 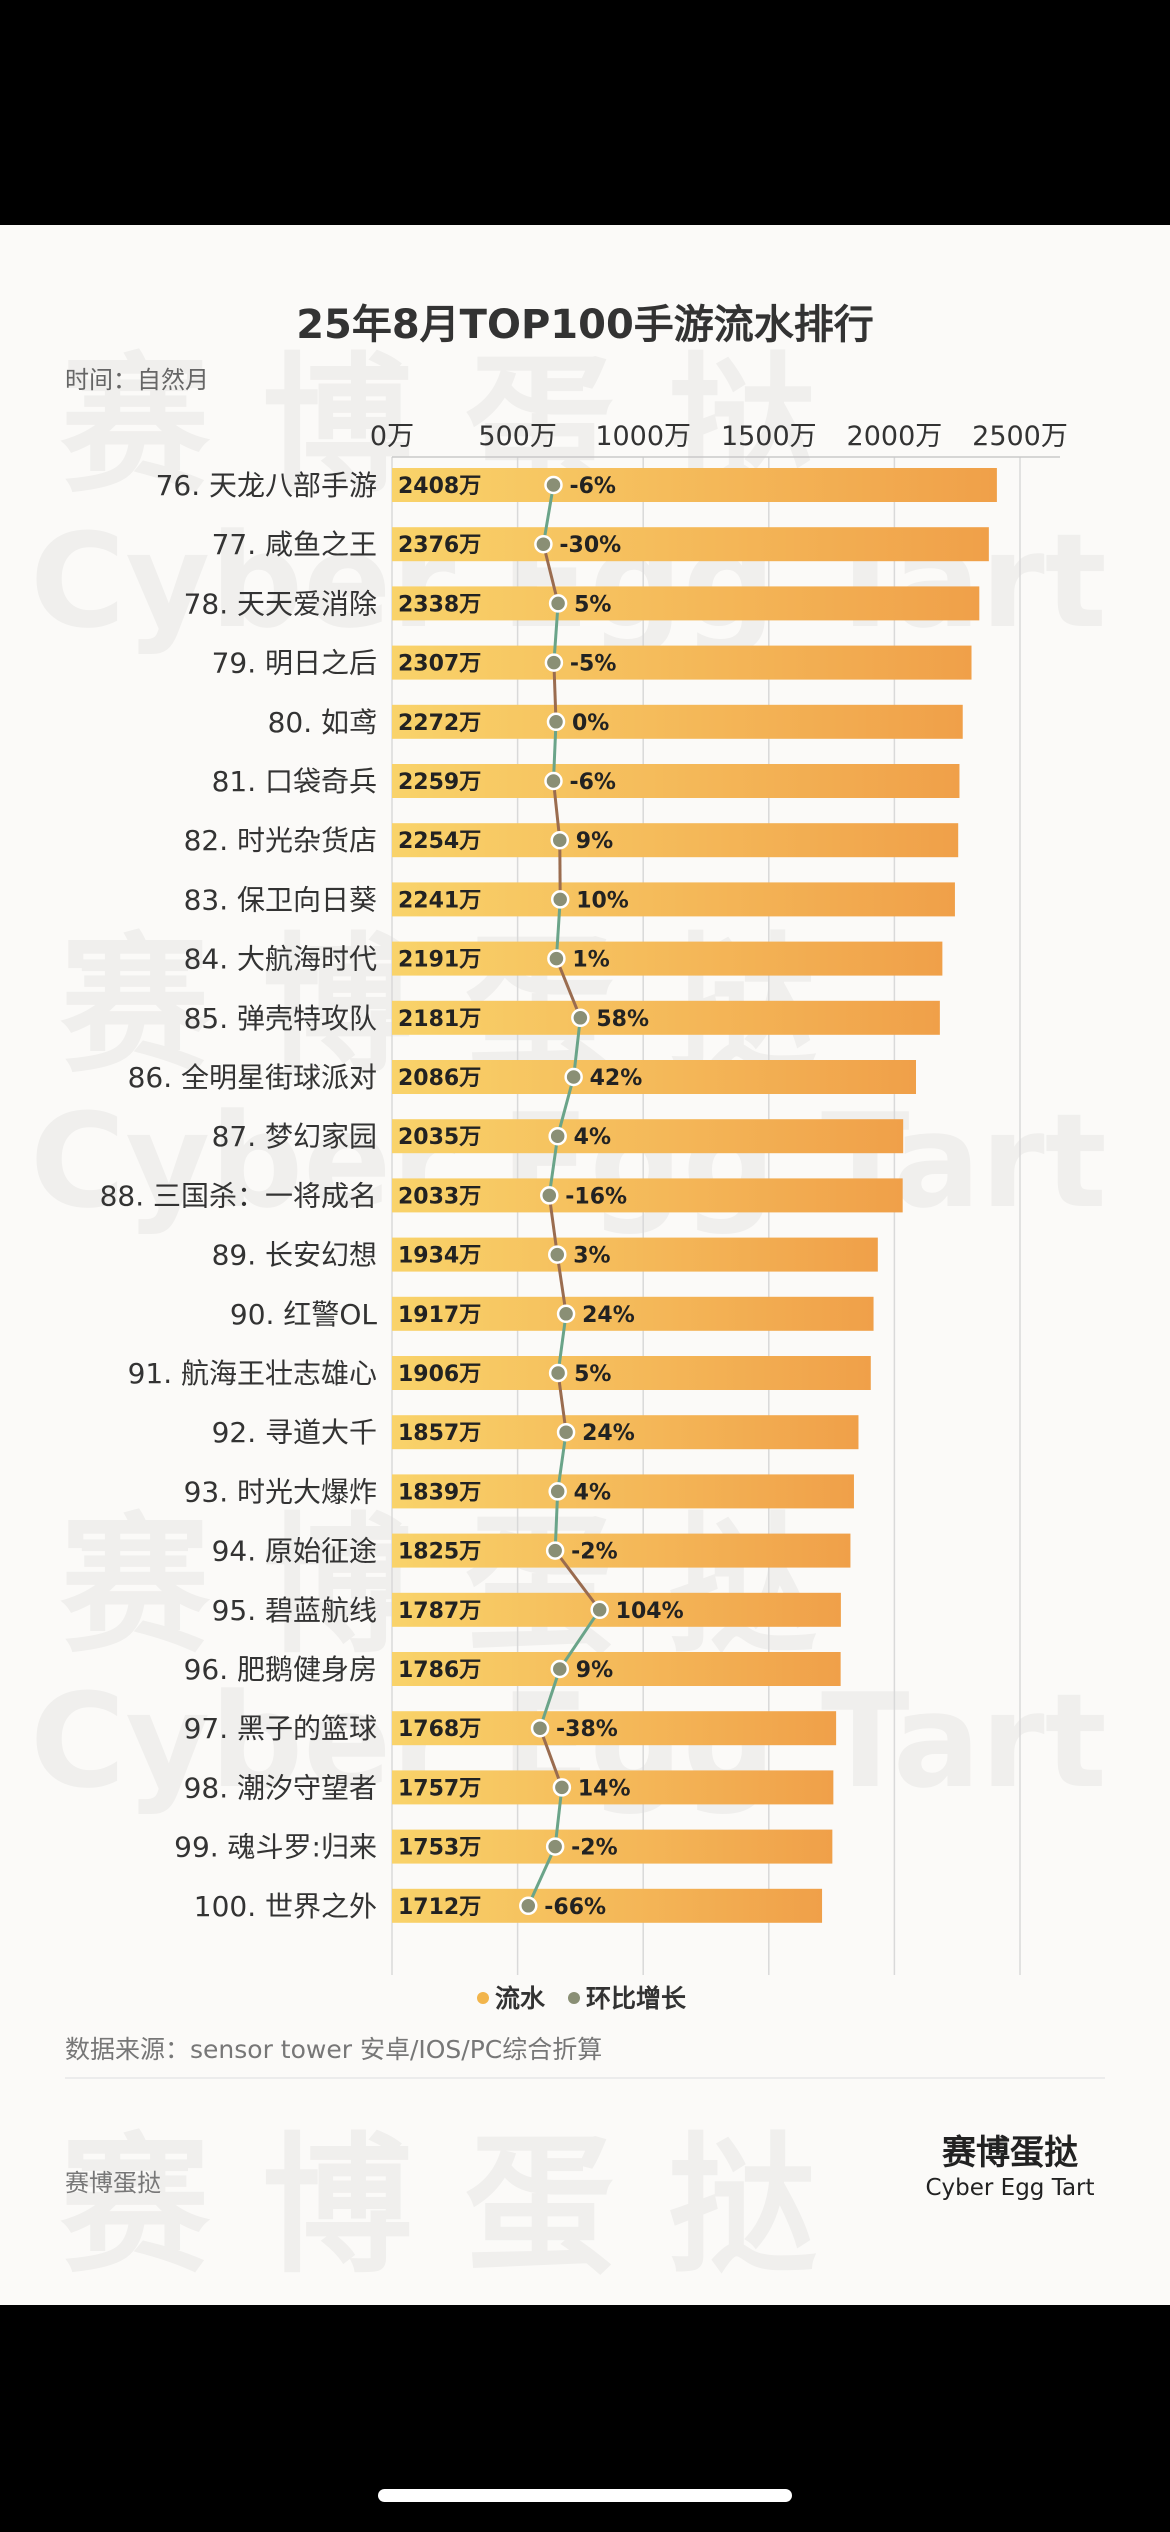 I want to click on bar-value-label: 2376万, so click(x=439, y=545).